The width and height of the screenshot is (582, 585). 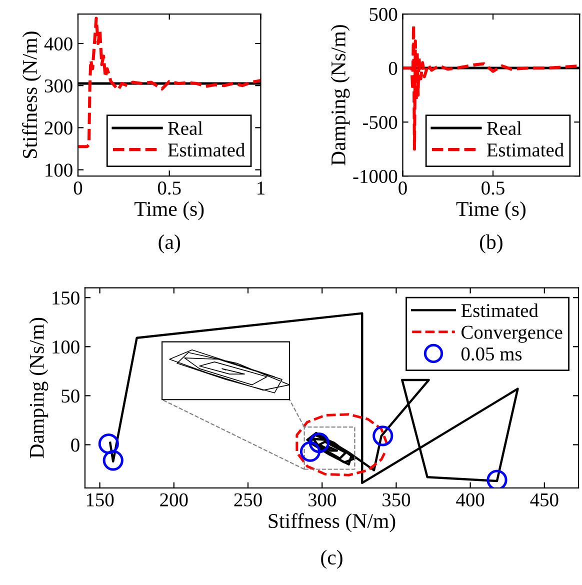 What do you see at coordinates (491, 354) in the screenshot?
I see `legend-label: 0.05 ms` at bounding box center [491, 354].